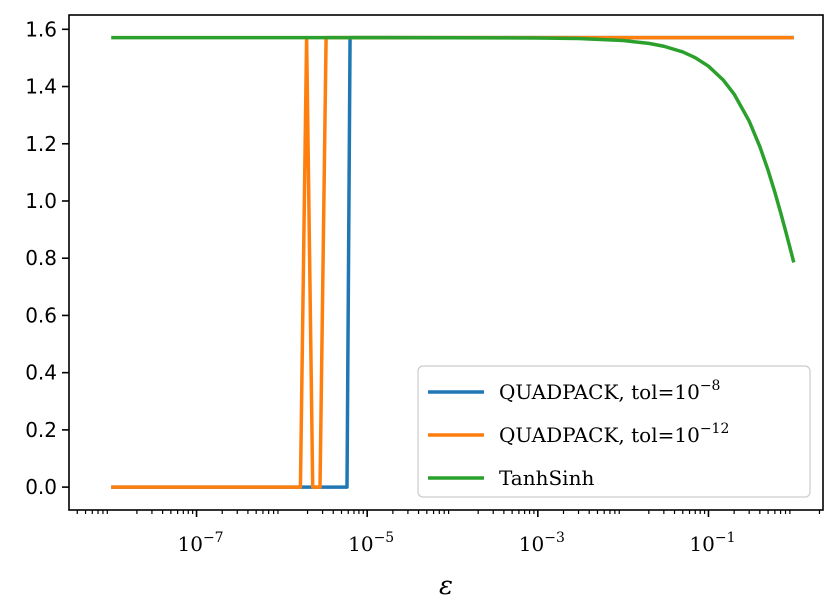 Image resolution: width=831 pixels, height=608 pixels. Describe the element at coordinates (41, 144) in the screenshot. I see `y-tick-label: 1.2` at that location.